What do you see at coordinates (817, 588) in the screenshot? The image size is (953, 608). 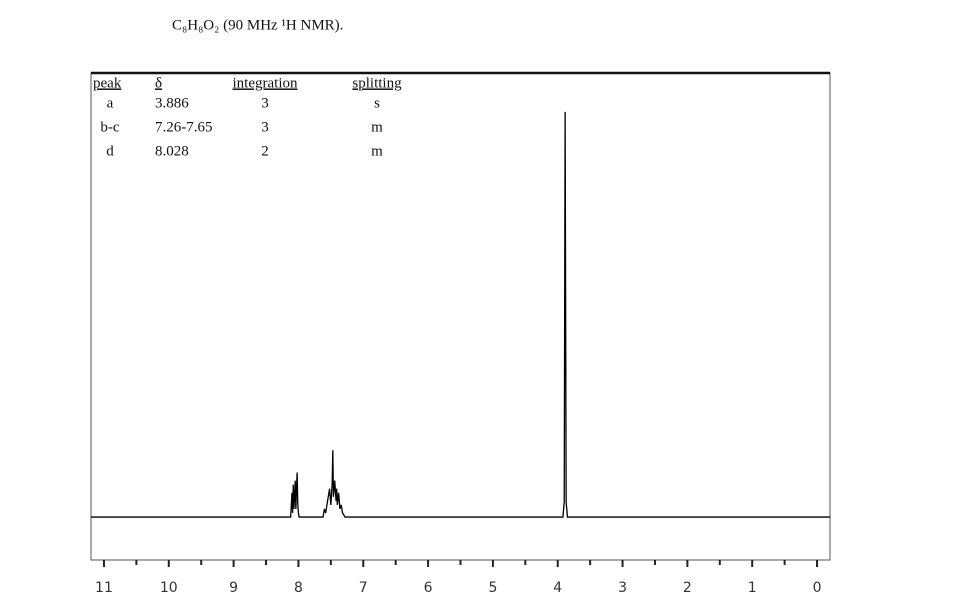 I see `x-tick-label: 0` at bounding box center [817, 588].